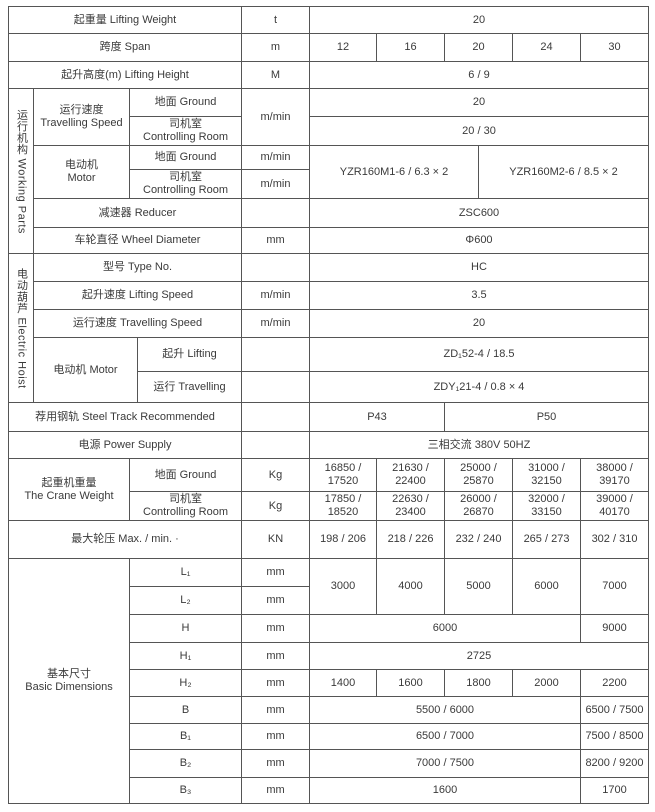  Describe the element at coordinates (479, 587) in the screenshot. I see `dim-L-value: 5000` at that location.